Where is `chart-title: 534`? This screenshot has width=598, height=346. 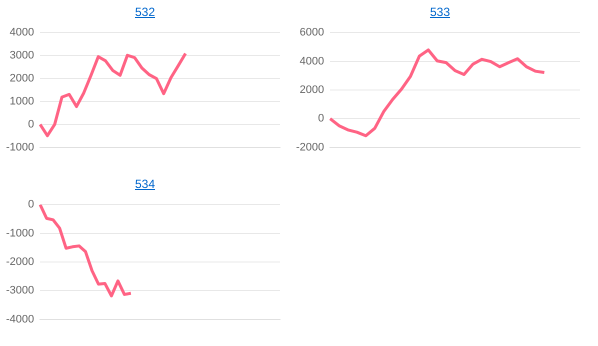
chart-title: 534 is located at coordinates (145, 184).